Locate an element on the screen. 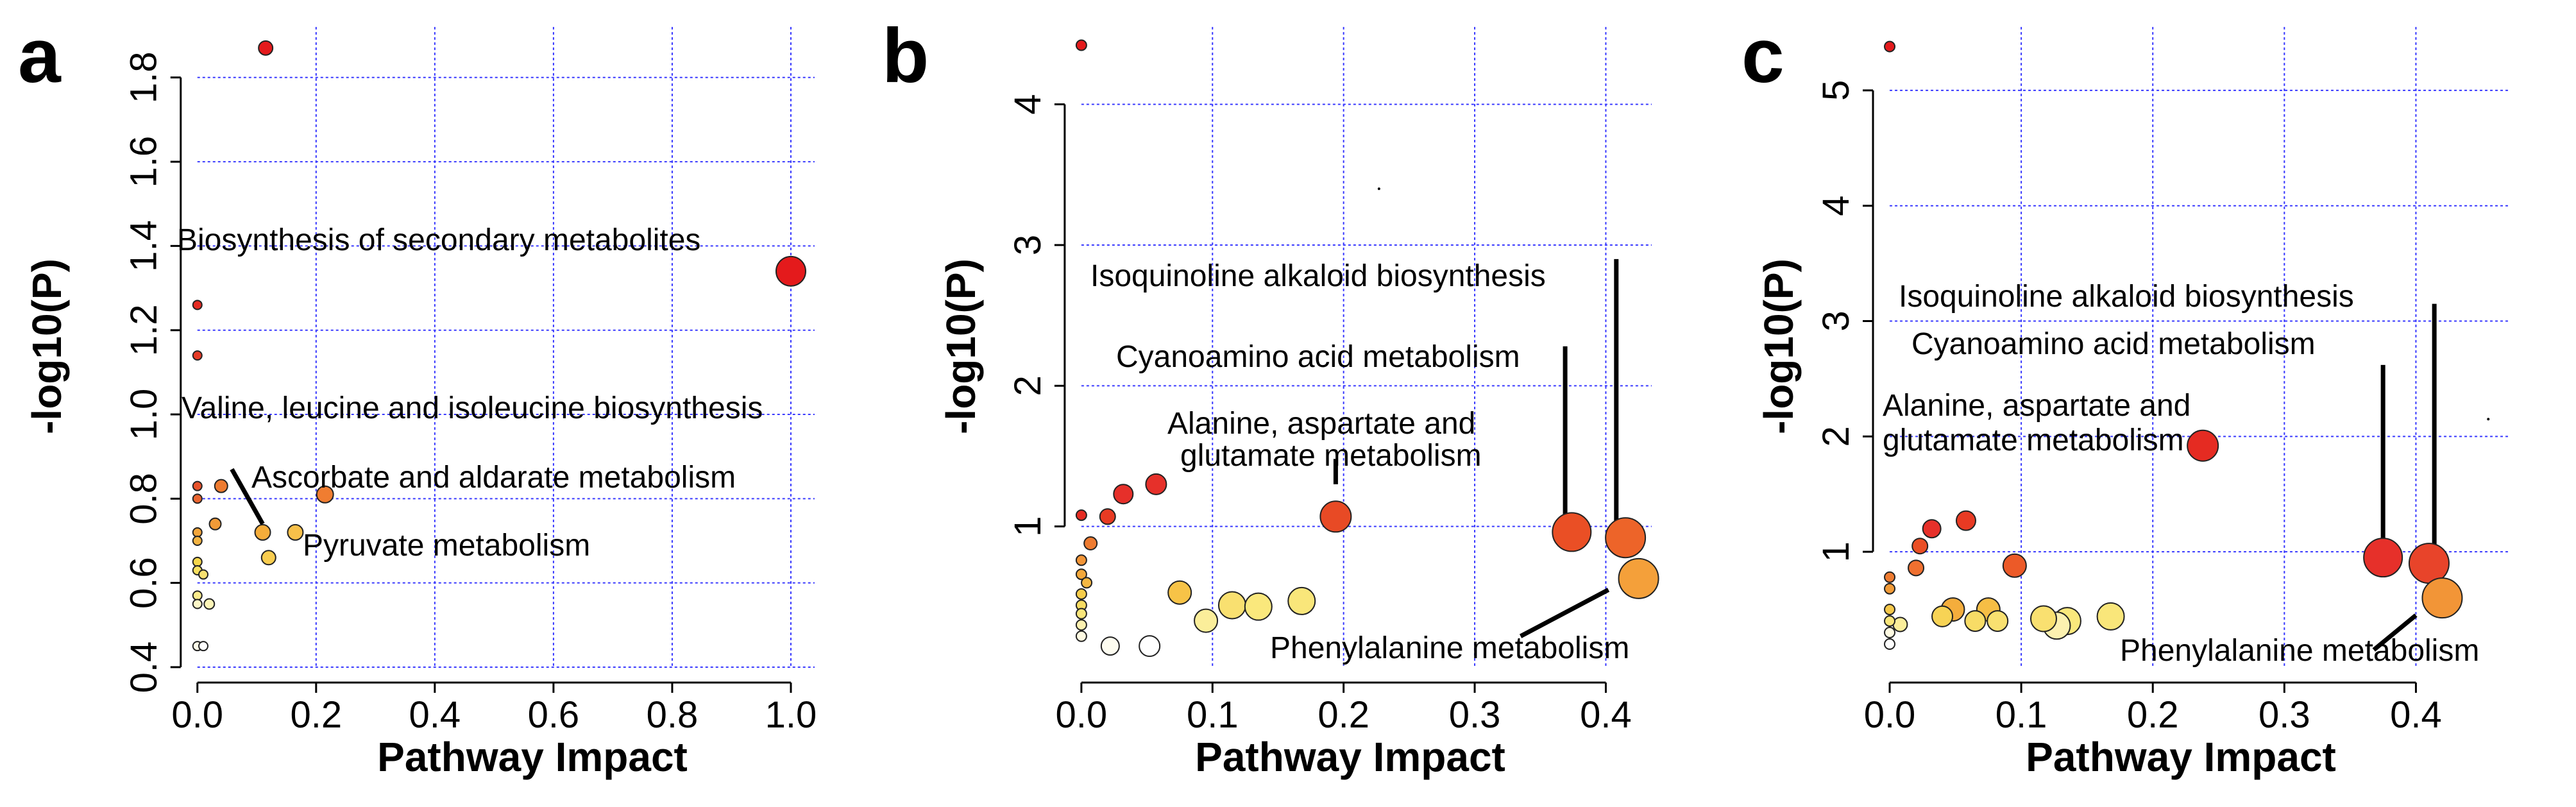 This screenshot has width=2576, height=807. panel-a-y-tick-label: 1.2 is located at coordinates (144, 330).